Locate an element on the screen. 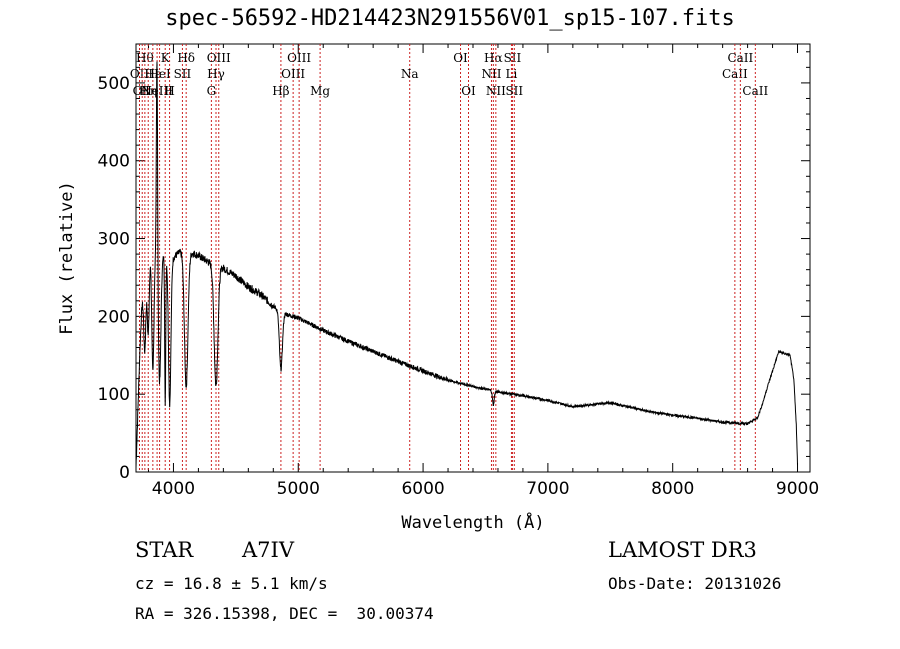  line-marker-label: G is located at coordinates (212, 91).